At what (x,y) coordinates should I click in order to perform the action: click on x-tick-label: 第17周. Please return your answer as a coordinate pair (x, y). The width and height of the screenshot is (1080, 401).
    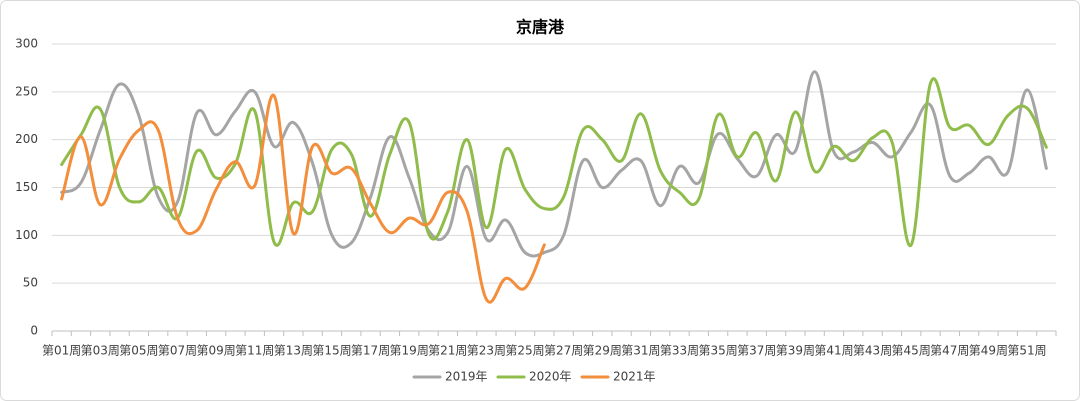
    Looking at the image, I should click on (370, 351).